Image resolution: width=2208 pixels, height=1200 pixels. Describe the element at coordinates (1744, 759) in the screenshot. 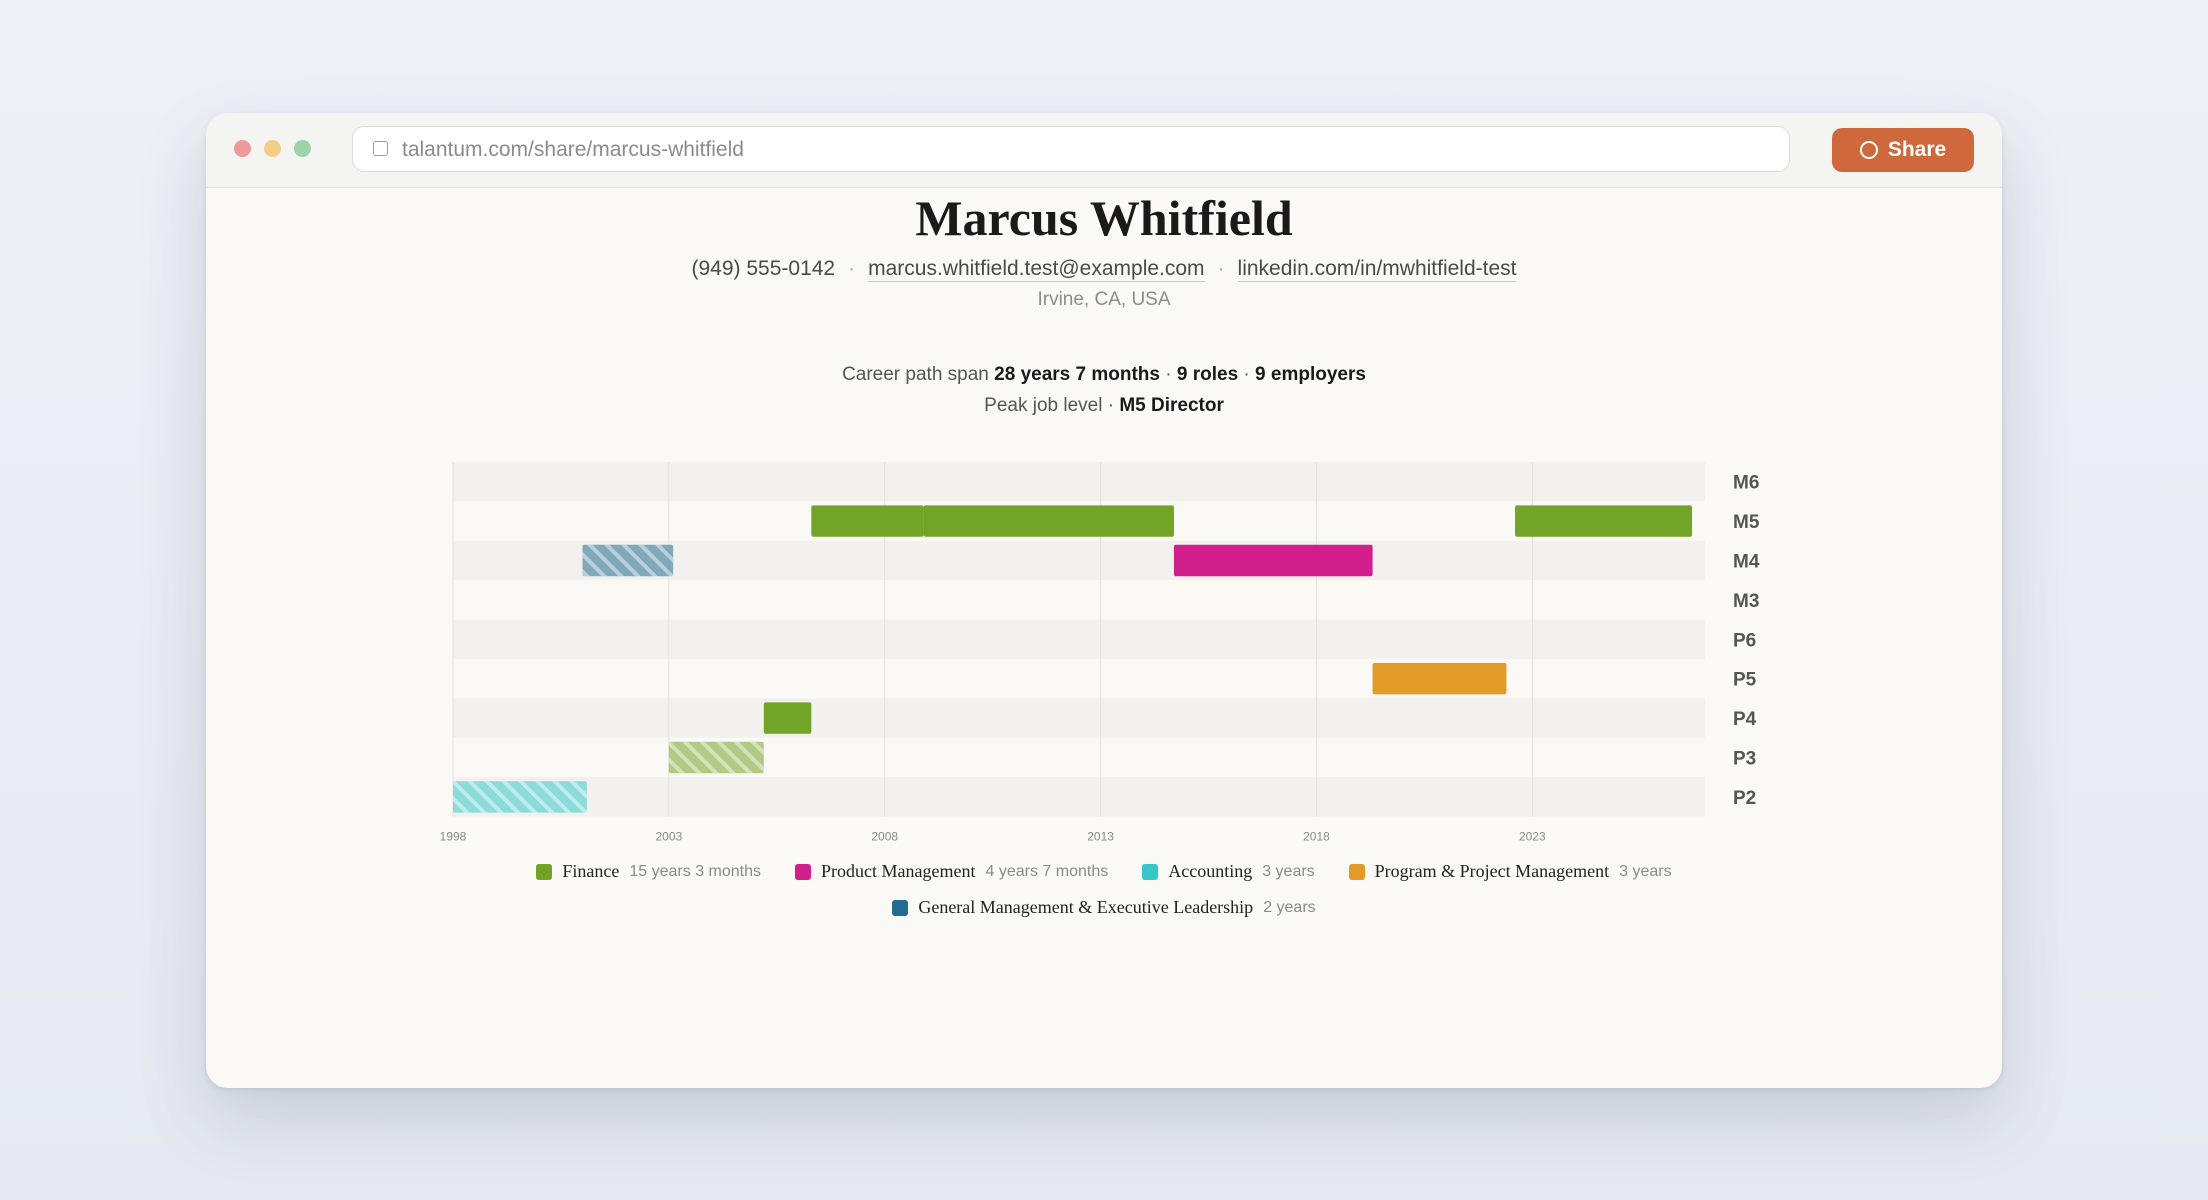

I see `level-label: P3` at that location.